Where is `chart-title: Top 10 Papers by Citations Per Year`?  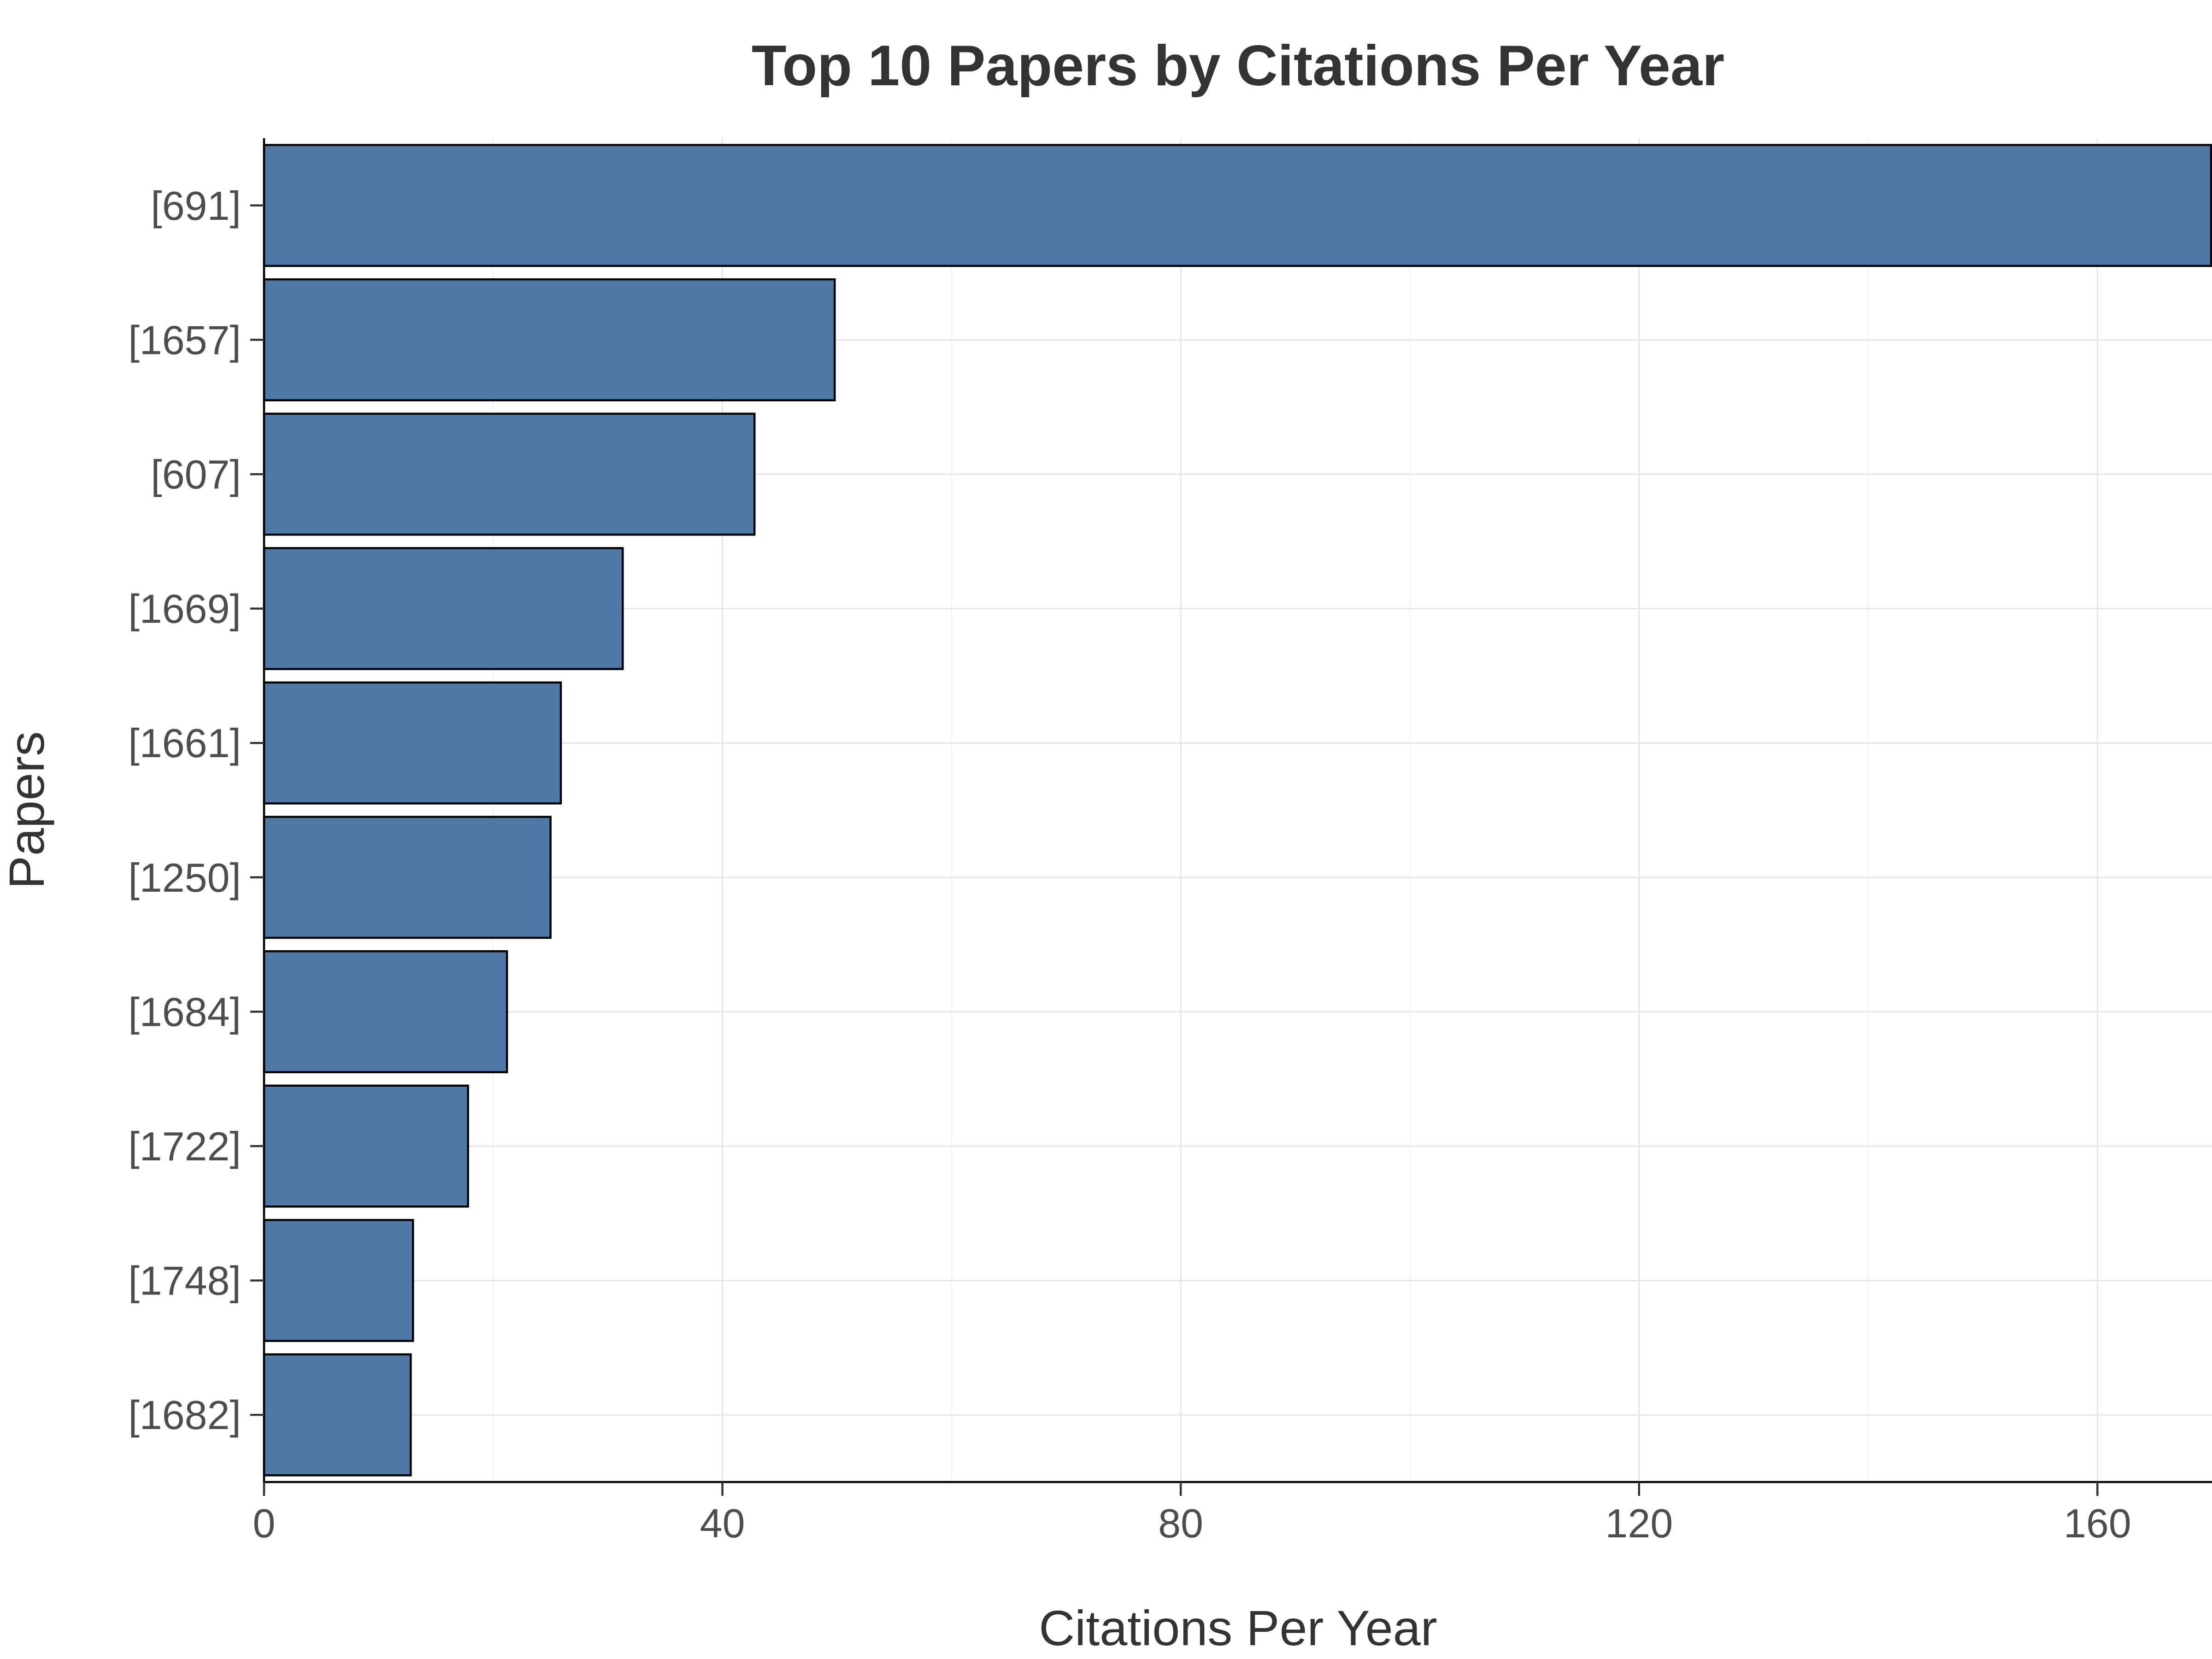 chart-title: Top 10 Papers by Citations Per Year is located at coordinates (1238, 66).